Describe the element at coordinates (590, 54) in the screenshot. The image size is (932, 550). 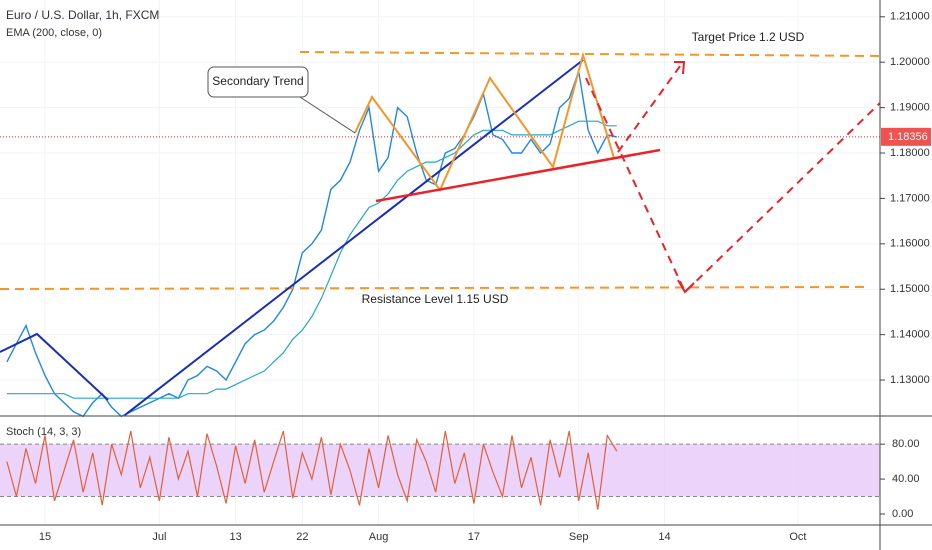
I see `target-line` at that location.